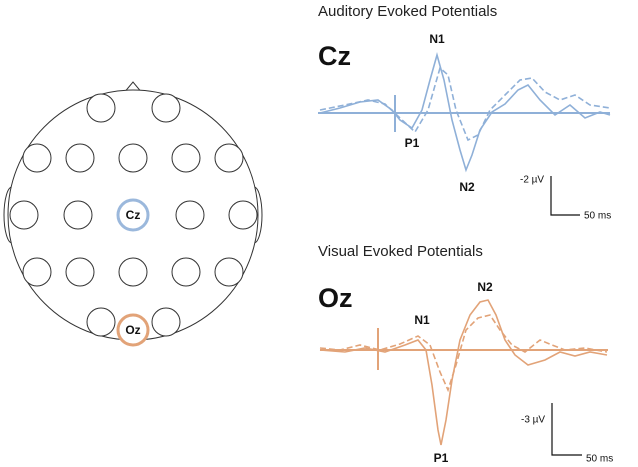  I want to click on oz-label: Oz, so click(132, 330).